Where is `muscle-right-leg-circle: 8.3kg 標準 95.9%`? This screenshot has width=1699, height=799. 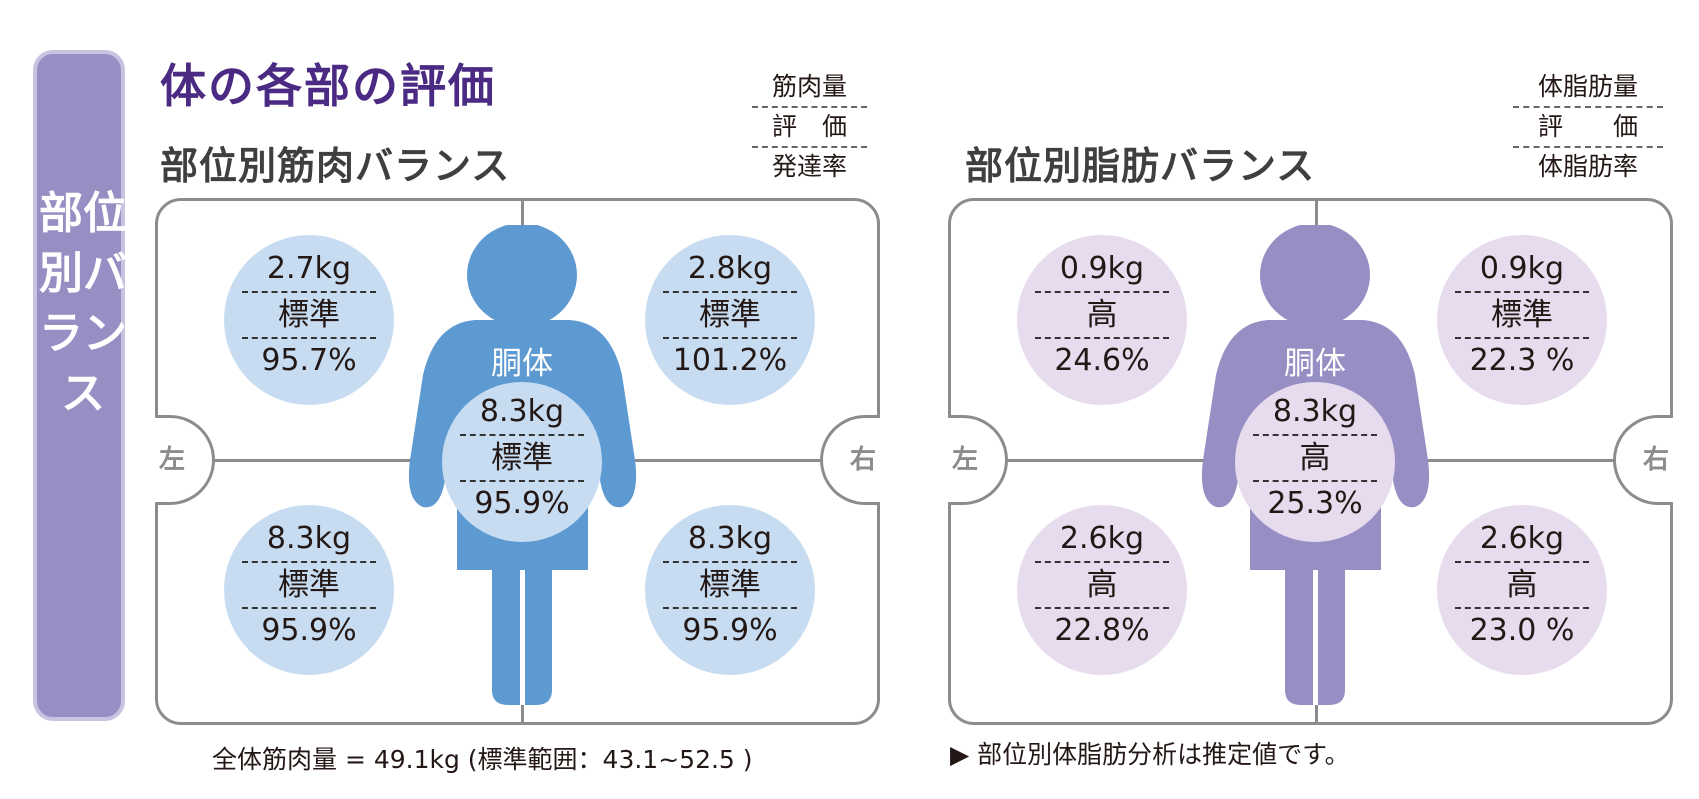 muscle-right-leg-circle: 8.3kg 標準 95.9% is located at coordinates (730, 590).